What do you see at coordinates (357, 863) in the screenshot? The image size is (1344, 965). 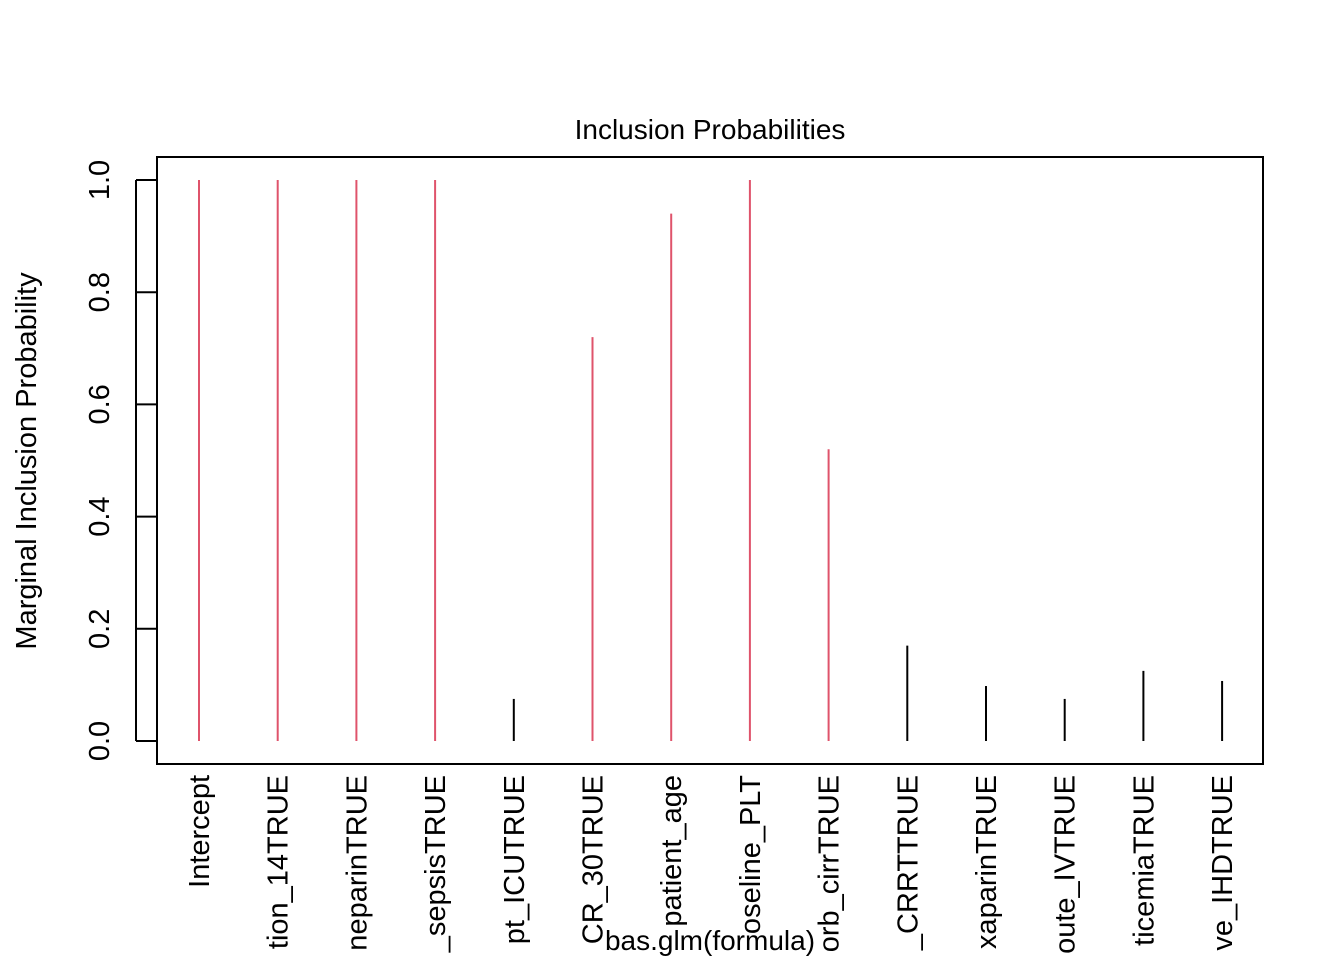 I see `x-tick-label: neparinTRUE` at bounding box center [357, 863].